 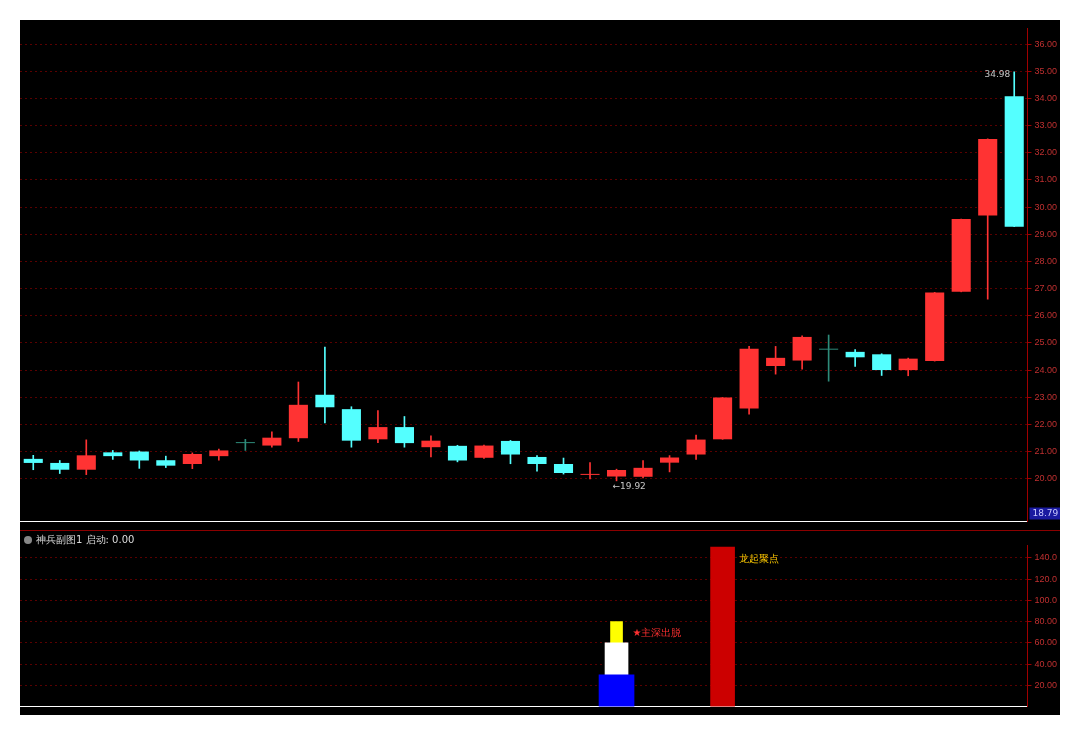 What do you see at coordinates (1046, 642) in the screenshot?
I see `y-tick-label: 60.00` at bounding box center [1046, 642].